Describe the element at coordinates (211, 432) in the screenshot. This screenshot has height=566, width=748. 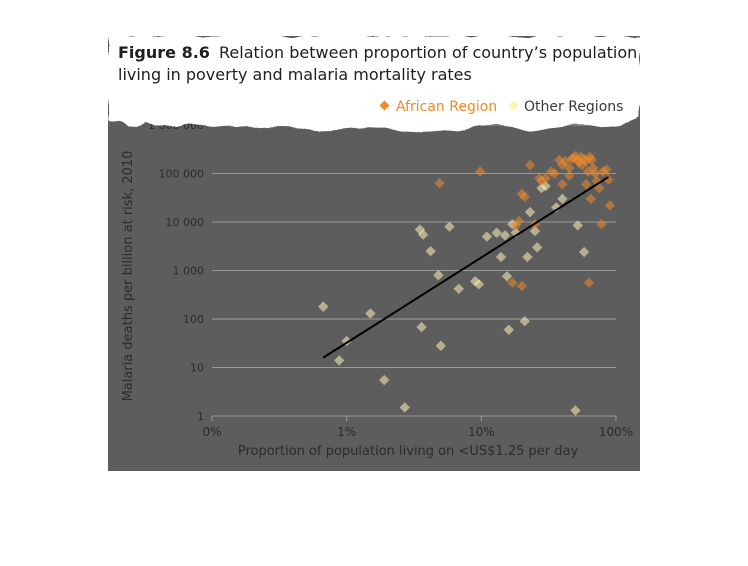
I see `x-tick-label: 0%` at that location.